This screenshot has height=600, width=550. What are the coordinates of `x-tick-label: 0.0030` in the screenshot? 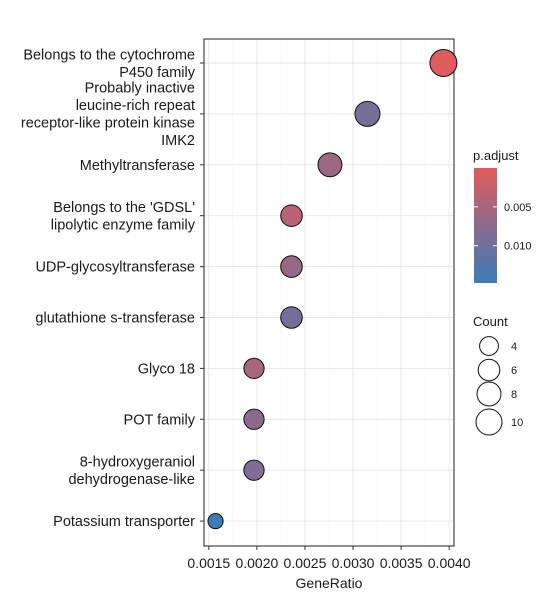 It's located at (353, 563).